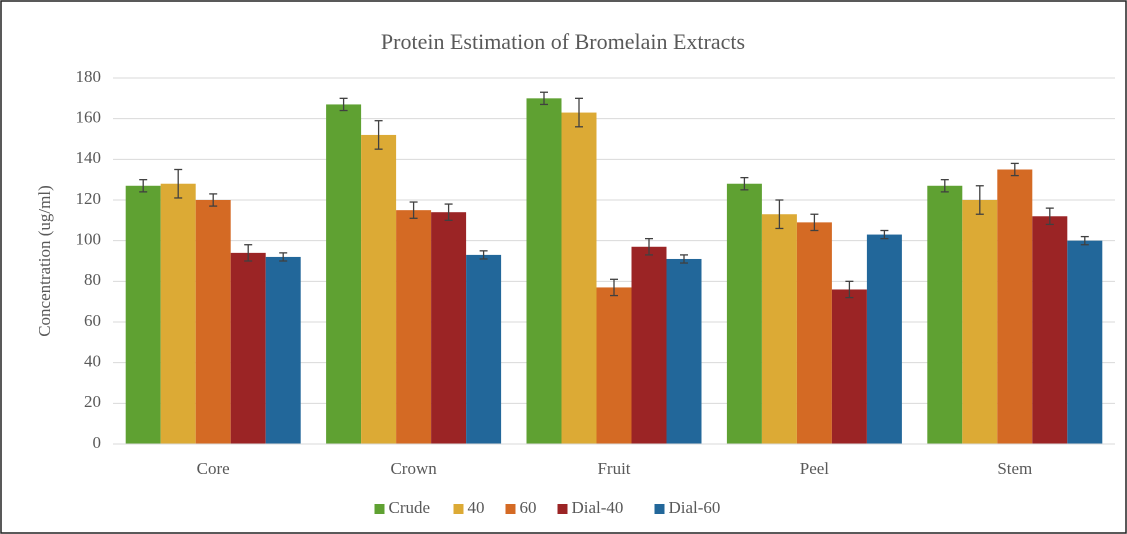  I want to click on y-tick-label: 160, so click(89, 117).